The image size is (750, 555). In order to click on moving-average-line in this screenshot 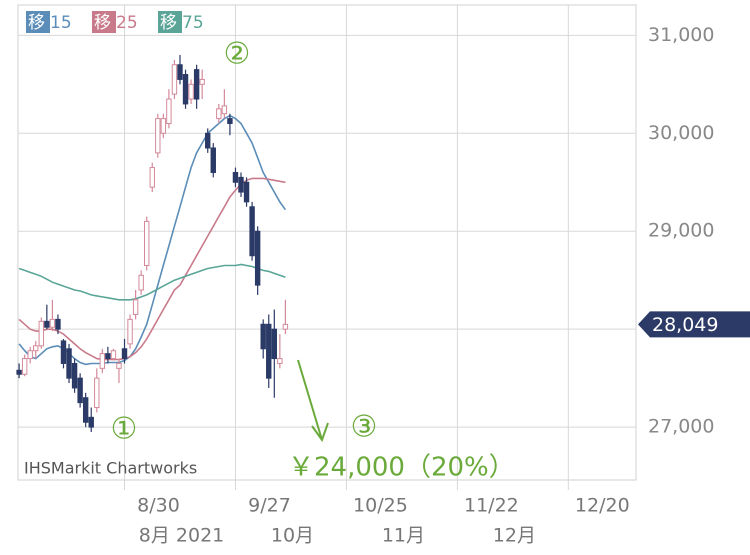, I will do `click(152, 282)`.